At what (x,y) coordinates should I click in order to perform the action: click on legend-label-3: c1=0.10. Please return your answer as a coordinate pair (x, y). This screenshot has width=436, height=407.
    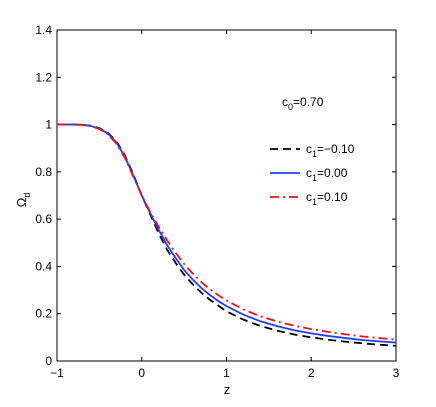
    Looking at the image, I should click on (327, 198).